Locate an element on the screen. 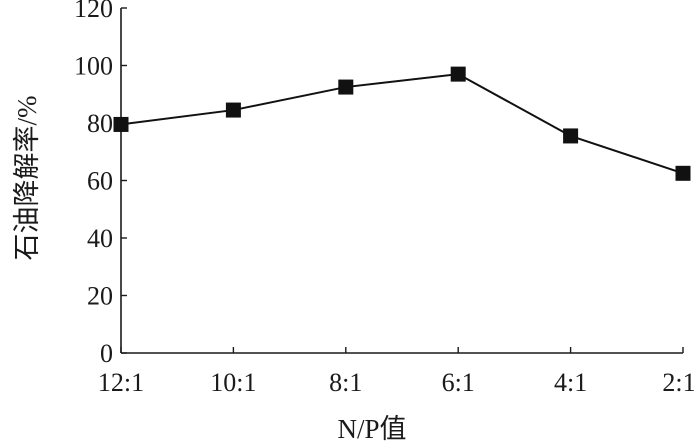 Image resolution: width=700 pixels, height=448 pixels. x-tick-label: 8:1 is located at coordinates (345, 382).